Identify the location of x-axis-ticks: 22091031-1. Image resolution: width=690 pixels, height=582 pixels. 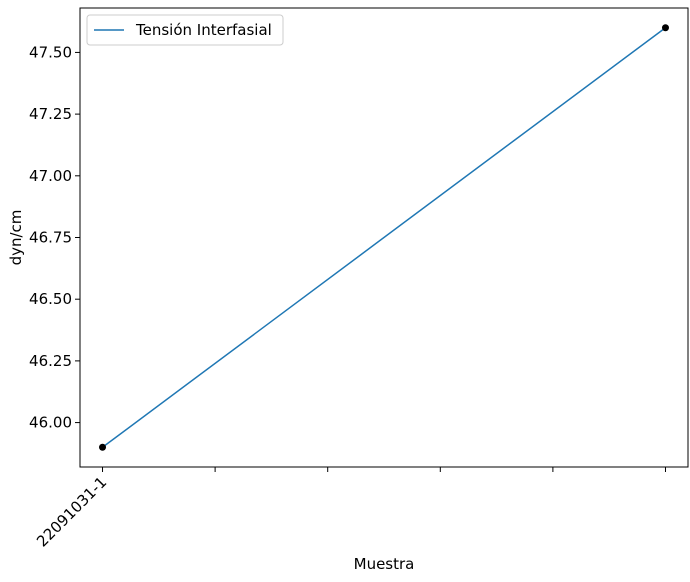
(349, 508).